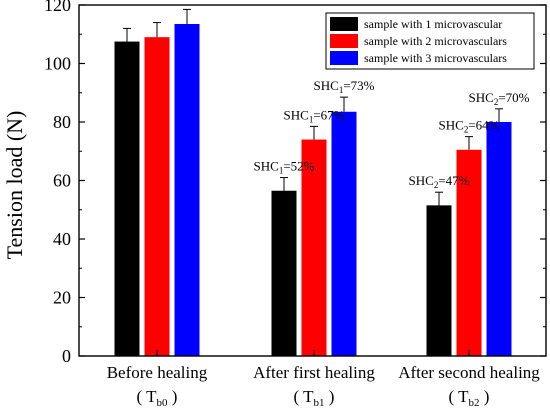 Image resolution: width=550 pixels, height=411 pixels. What do you see at coordinates (66, 356) in the screenshot?
I see `y-tick-label-0: 0` at bounding box center [66, 356].